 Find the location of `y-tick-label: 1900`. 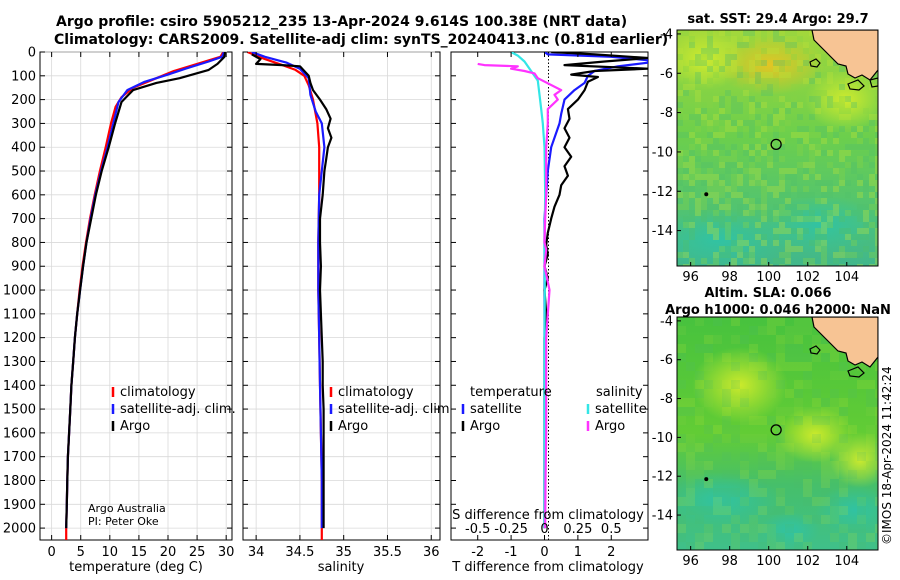

y-tick-label: 1900 is located at coordinates (19, 505).